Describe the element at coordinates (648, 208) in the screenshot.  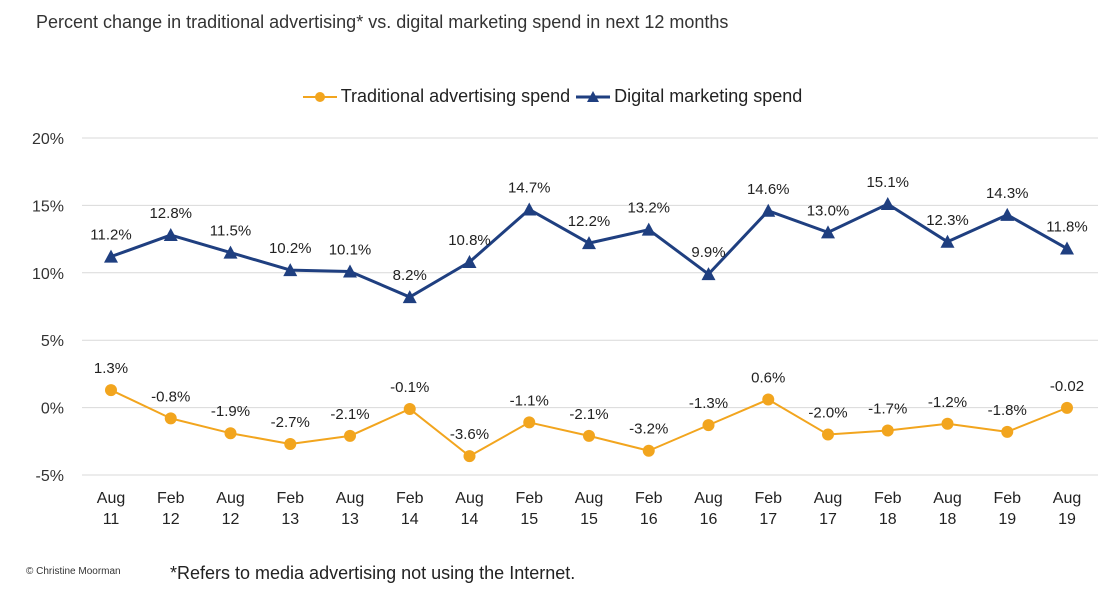
I see `digital-data-label: 13.2%` at that location.